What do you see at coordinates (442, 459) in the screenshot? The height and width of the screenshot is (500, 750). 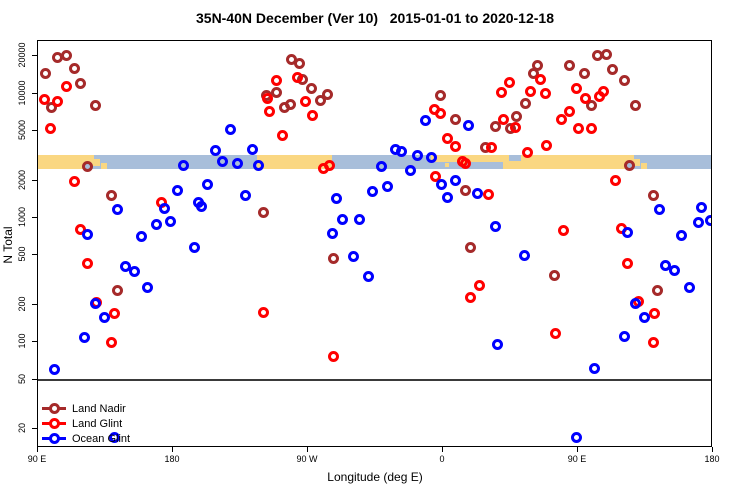 I see `x-axis-tick-label: 0` at bounding box center [442, 459].